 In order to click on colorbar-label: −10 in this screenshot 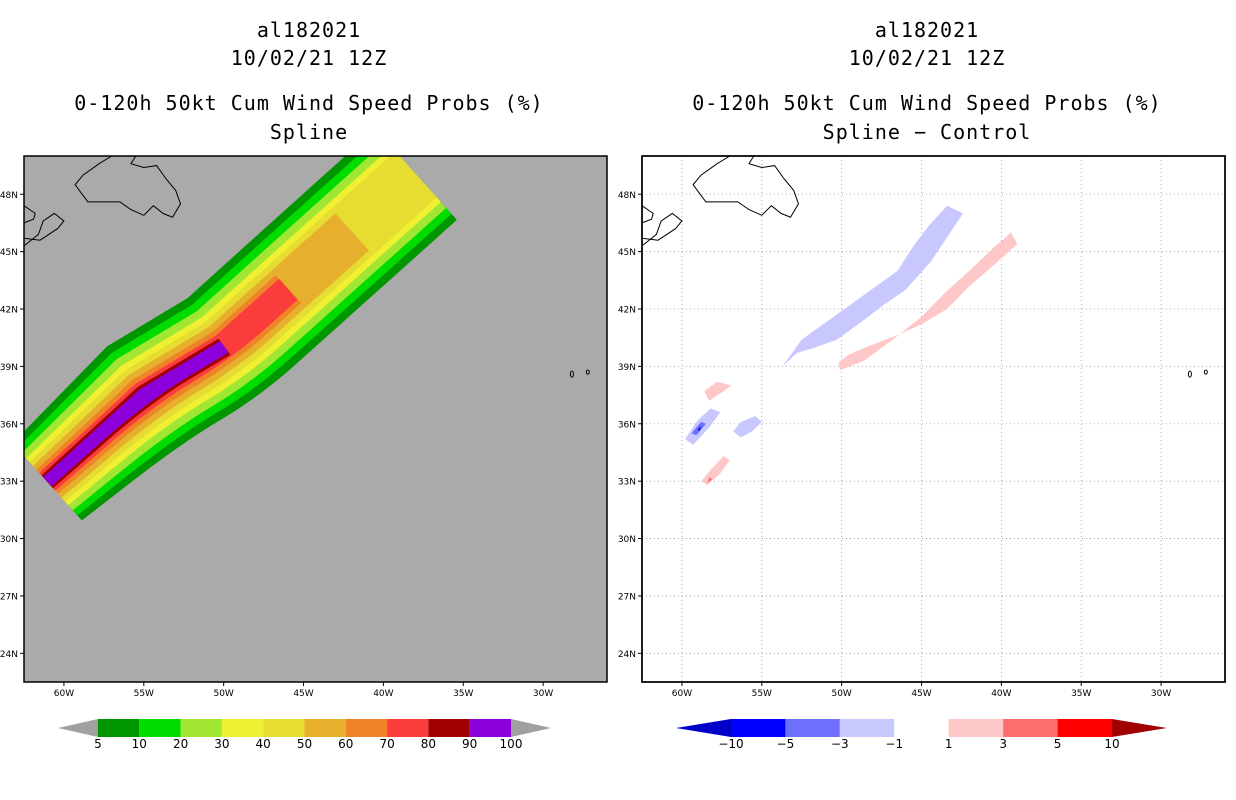, I will do `click(730, 744)`.